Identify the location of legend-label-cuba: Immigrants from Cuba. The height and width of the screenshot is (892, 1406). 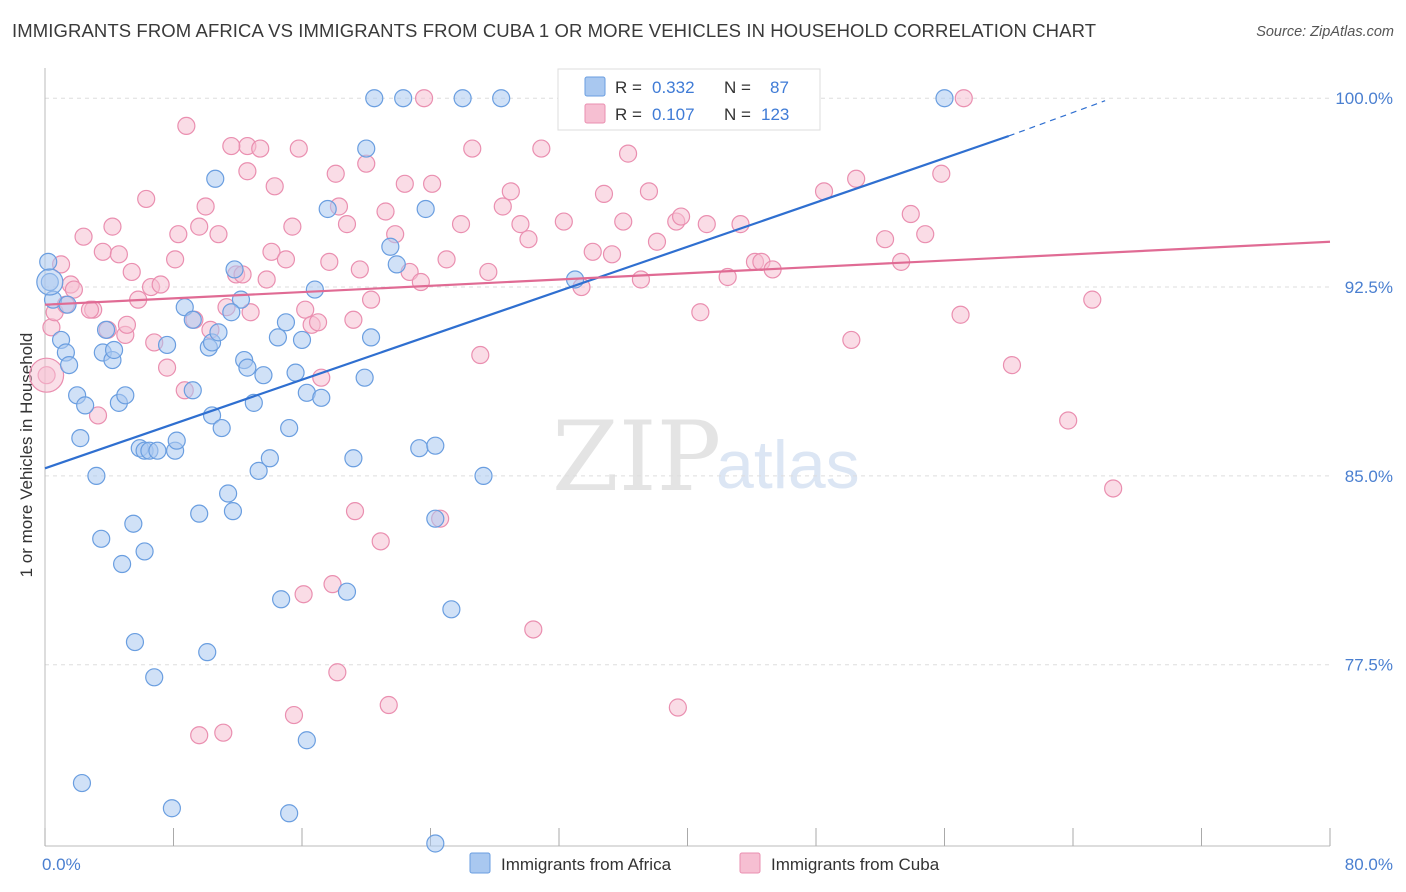
(855, 864).